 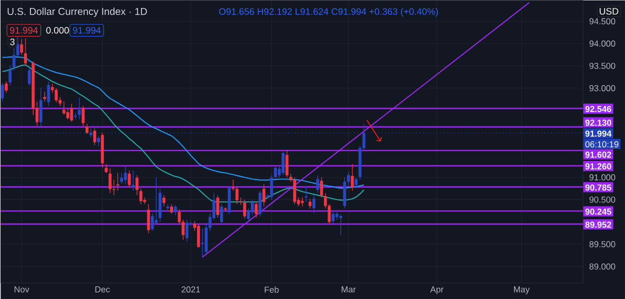 I want to click on x-tick-label: Nov, so click(x=22, y=289).